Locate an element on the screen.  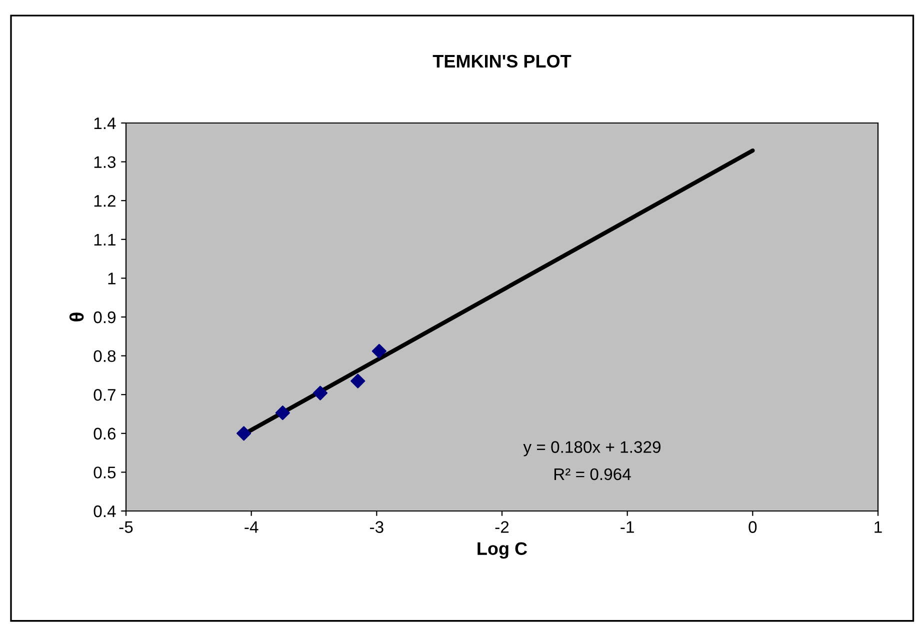
y-tick-label: 0.8 is located at coordinates (105, 356).